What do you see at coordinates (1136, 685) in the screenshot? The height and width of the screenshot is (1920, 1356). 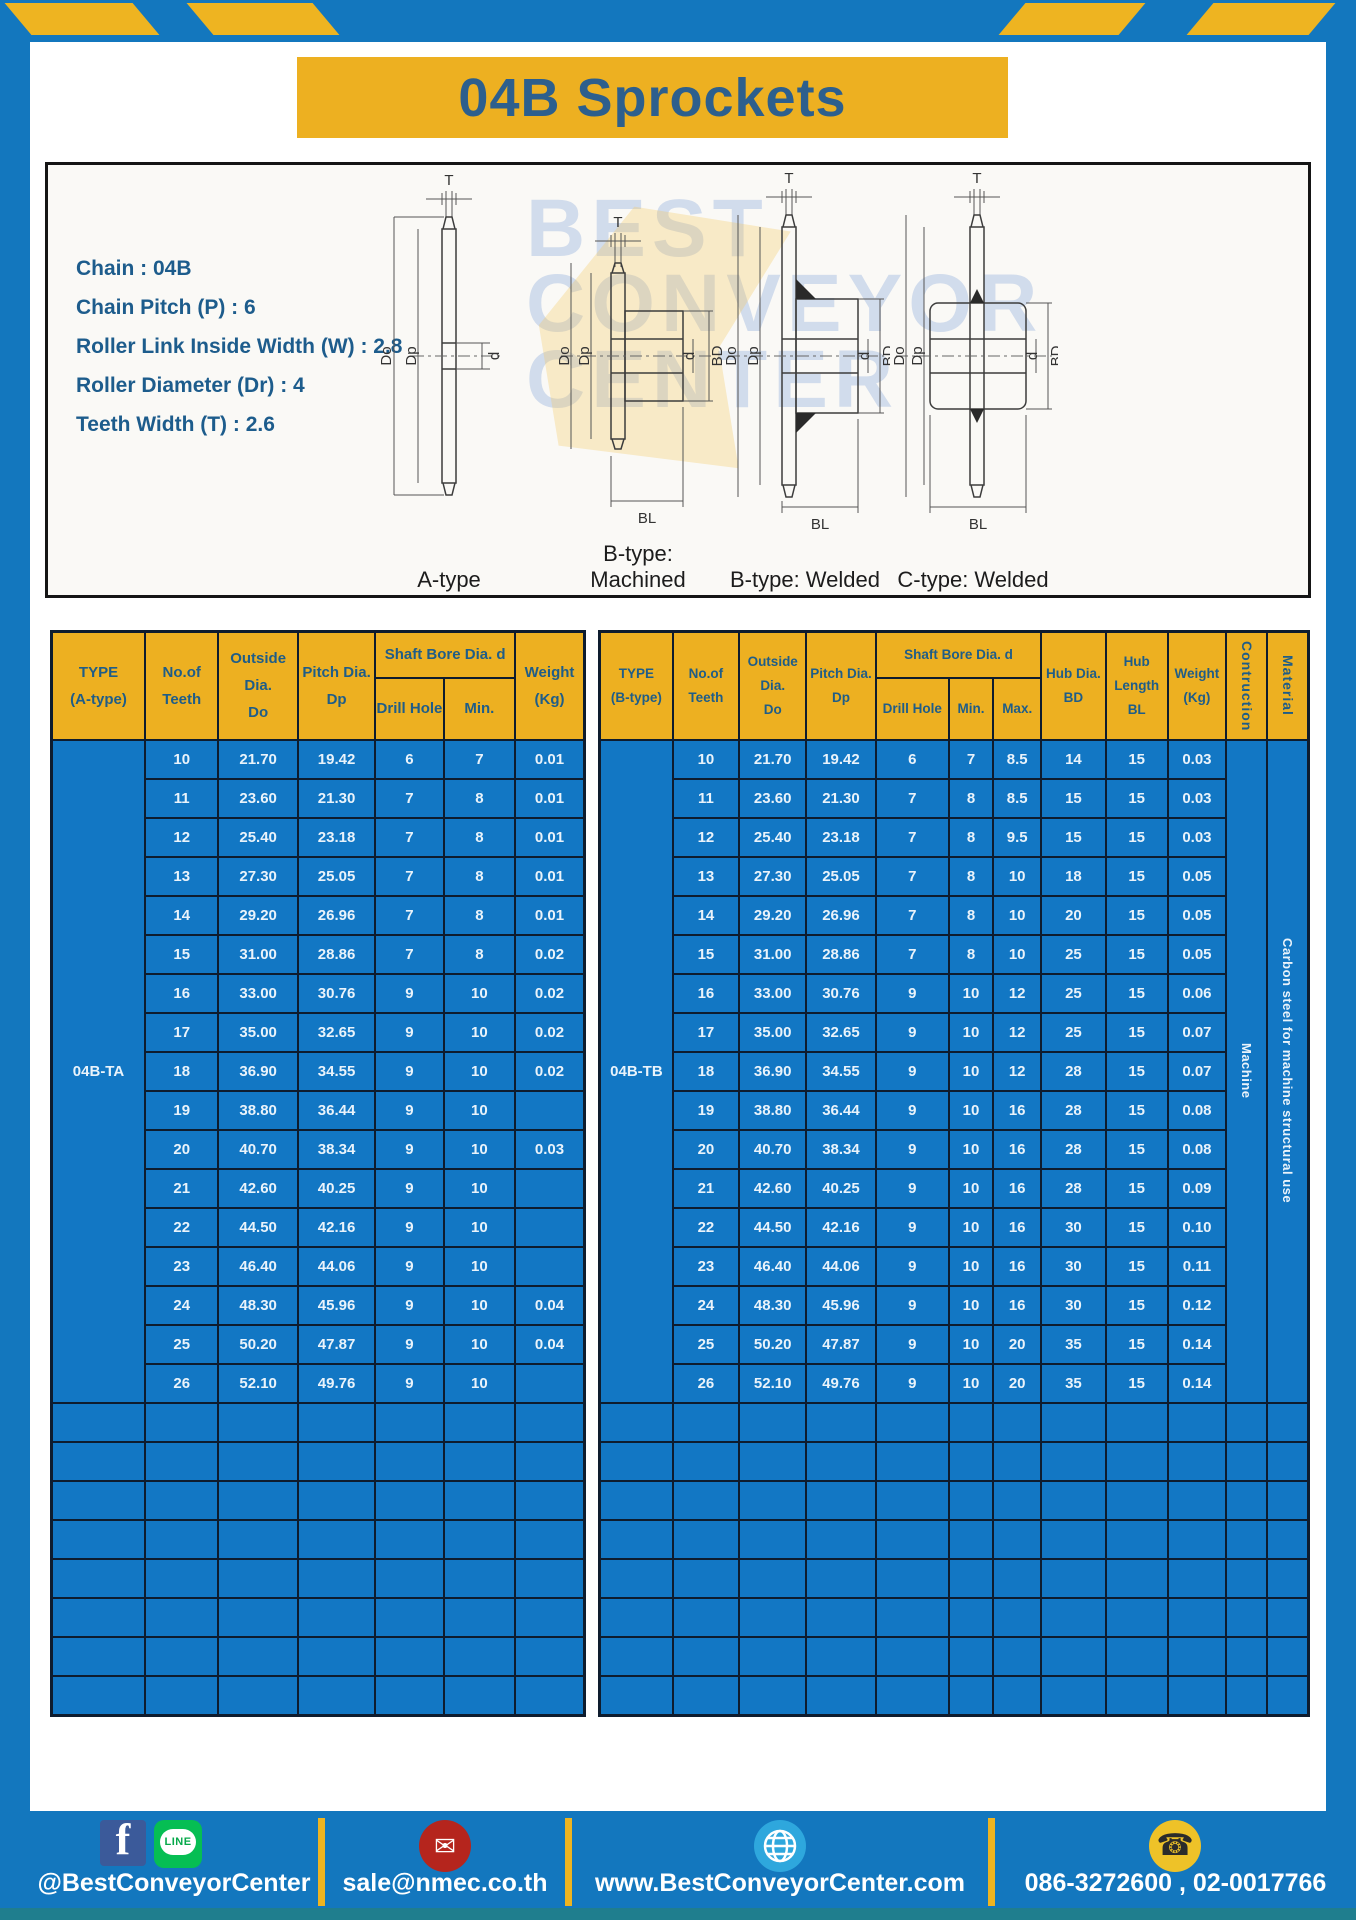 I see `col-header-hub-length: Hub Length BL` at bounding box center [1136, 685].